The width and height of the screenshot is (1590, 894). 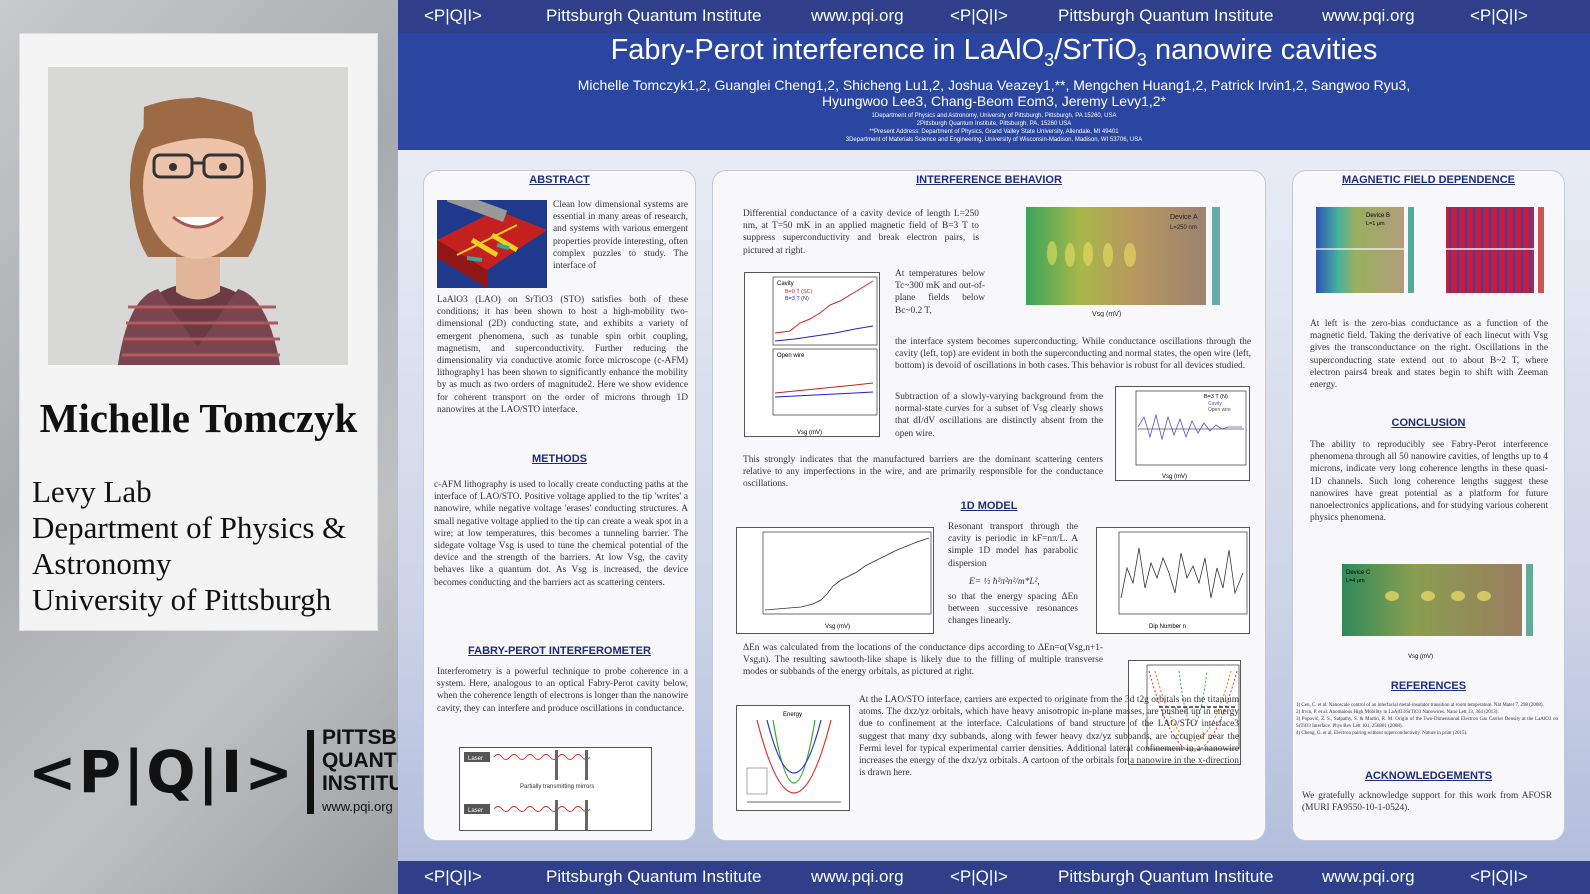 What do you see at coordinates (559, 459) in the screenshot?
I see `methods-heading: METHODS` at bounding box center [559, 459].